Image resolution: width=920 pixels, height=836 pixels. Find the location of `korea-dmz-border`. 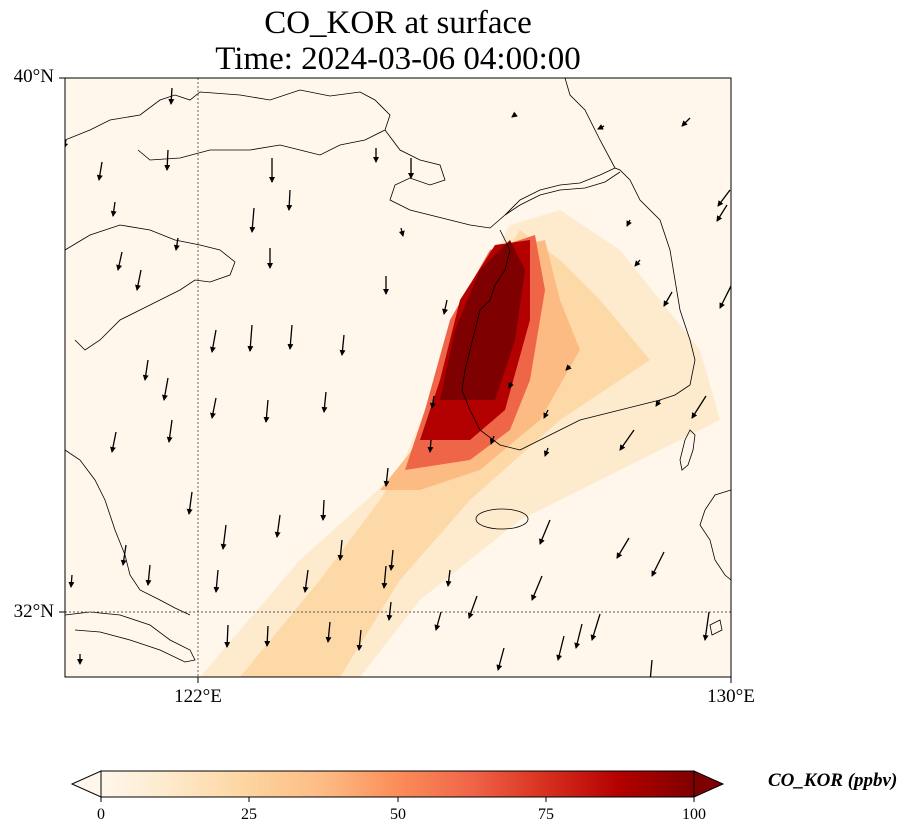

korea-dmz-border is located at coordinates (562, 193).